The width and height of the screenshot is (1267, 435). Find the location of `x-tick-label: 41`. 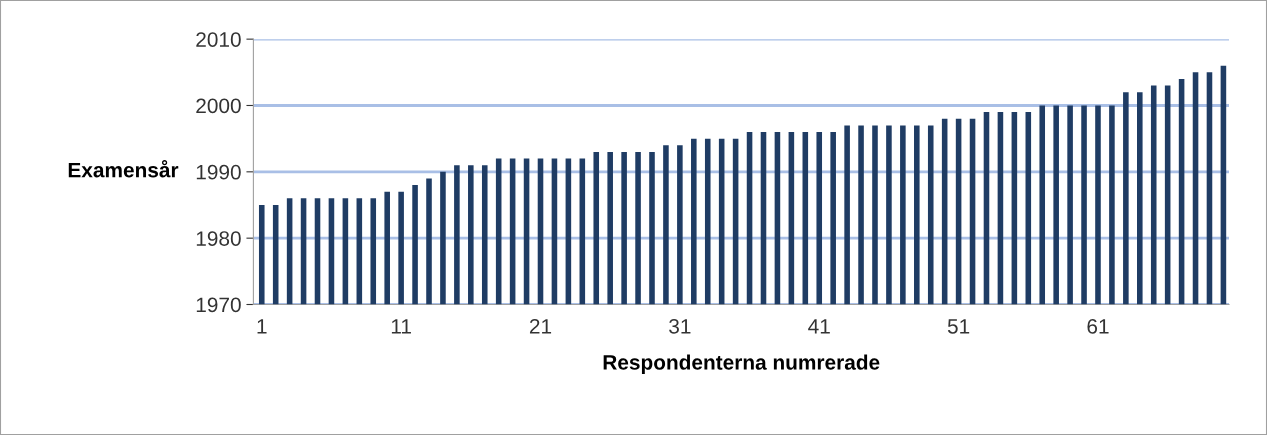

x-tick-label: 41 is located at coordinates (819, 326).